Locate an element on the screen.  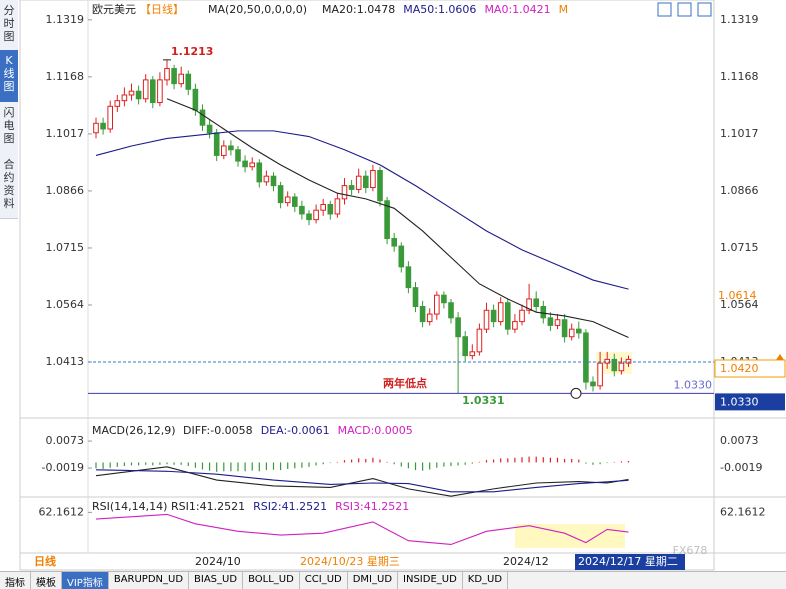
watermark: FX678 is located at coordinates (690, 550).